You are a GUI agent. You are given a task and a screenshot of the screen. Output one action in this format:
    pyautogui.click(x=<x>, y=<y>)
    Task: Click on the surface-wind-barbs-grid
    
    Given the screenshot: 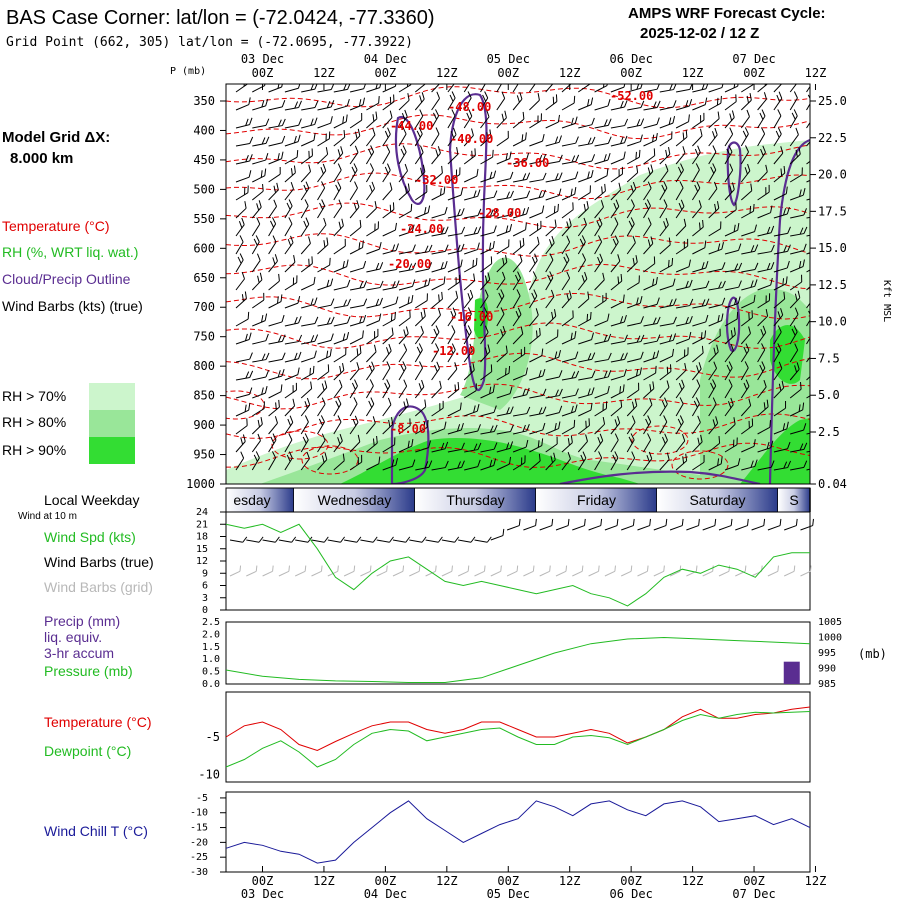 What is the action you would take?
    pyautogui.click(x=520, y=571)
    